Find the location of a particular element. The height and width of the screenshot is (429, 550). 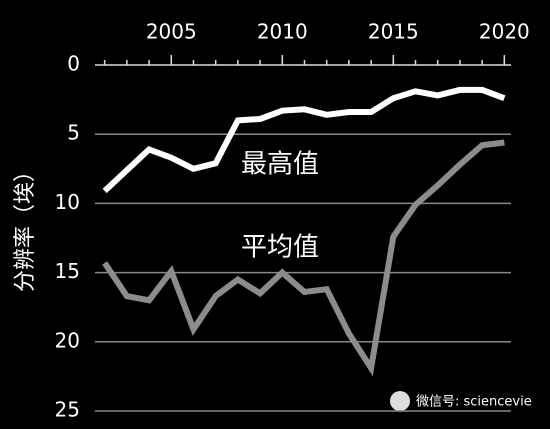

y-tick-label: 25 is located at coordinates (67, 410).